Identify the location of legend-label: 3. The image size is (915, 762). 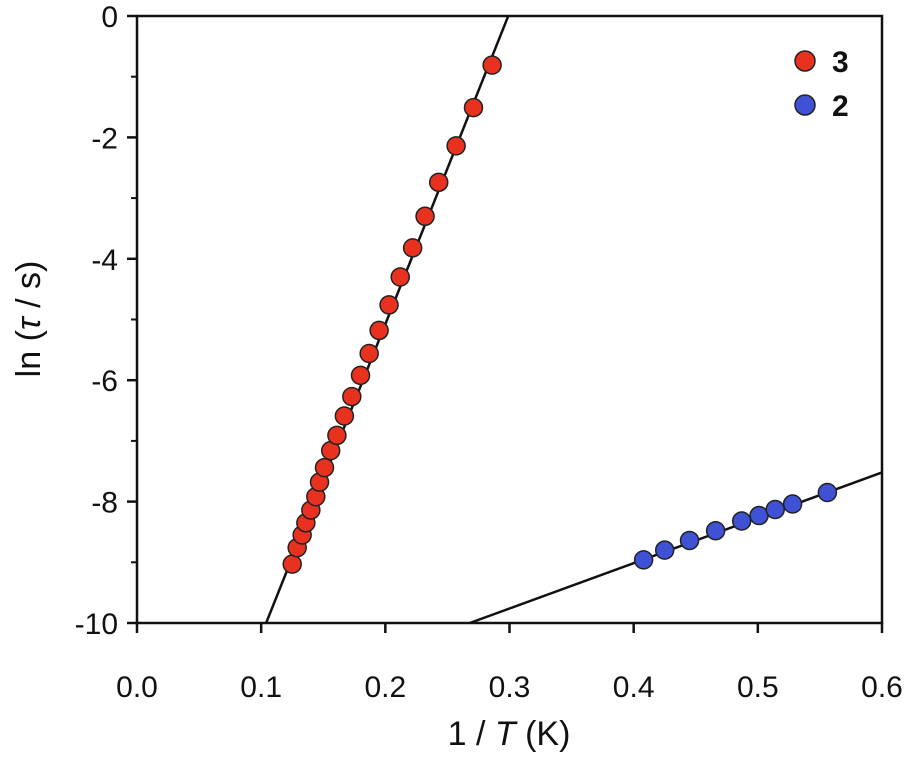
(840, 62).